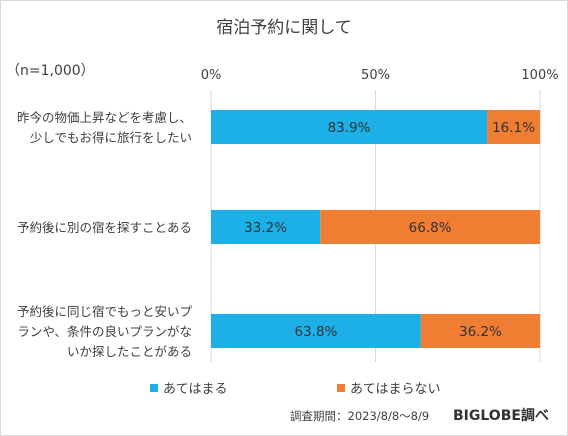  Describe the element at coordinates (375, 75) in the screenshot. I see `x-tick-label: 50%` at that location.